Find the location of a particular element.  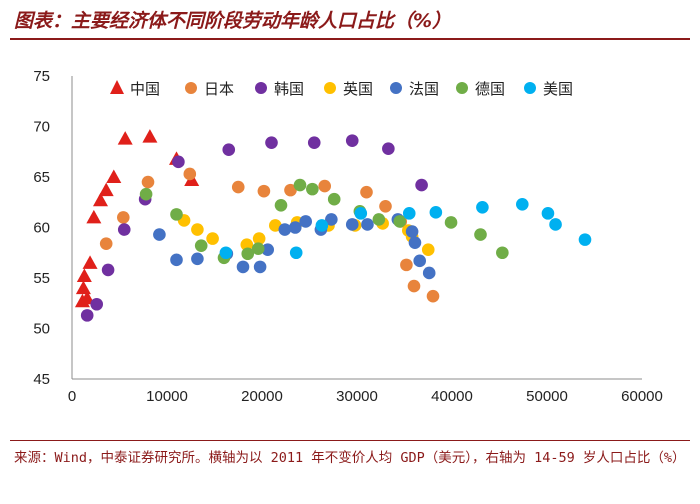

legend-label: 中国 is located at coordinates (145, 89).